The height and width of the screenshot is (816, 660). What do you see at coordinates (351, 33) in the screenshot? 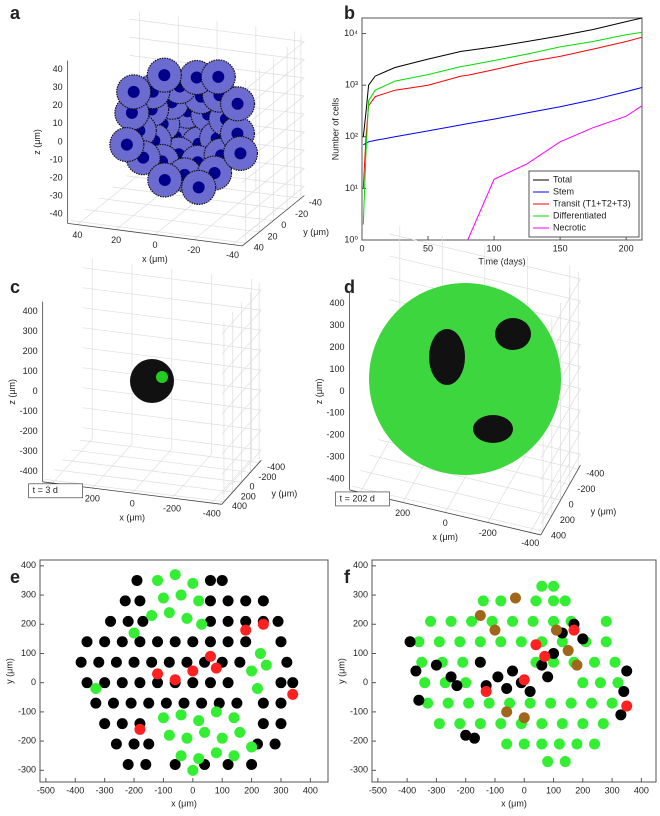
I see `y-tick-label: 10⁴` at bounding box center [351, 33].